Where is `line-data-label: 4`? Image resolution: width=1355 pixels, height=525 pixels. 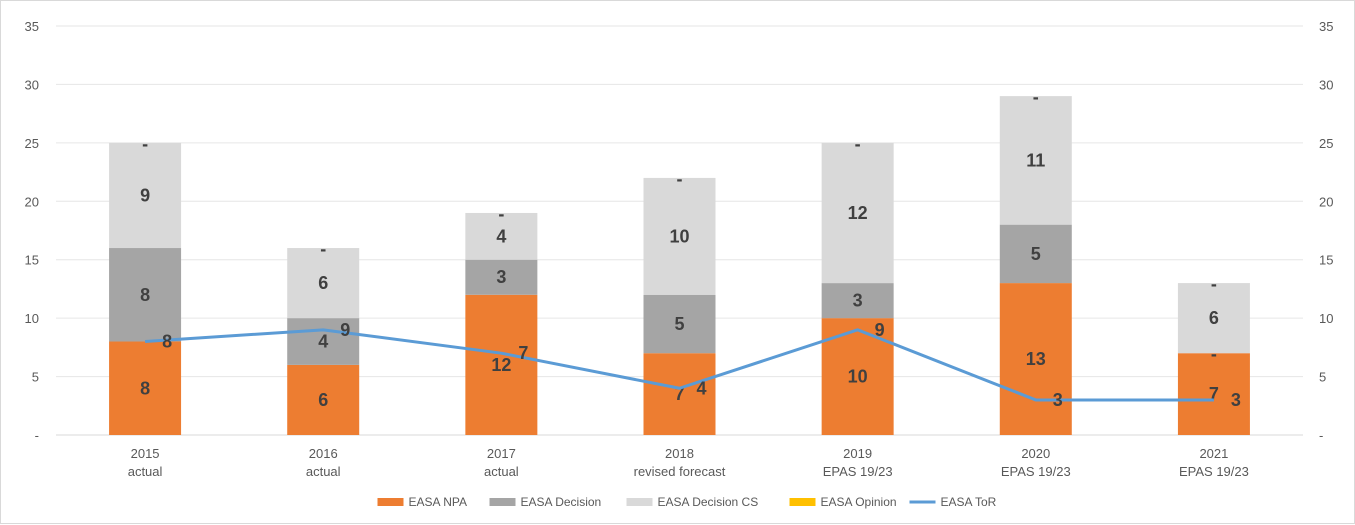
line-data-label: 4 is located at coordinates (701, 388).